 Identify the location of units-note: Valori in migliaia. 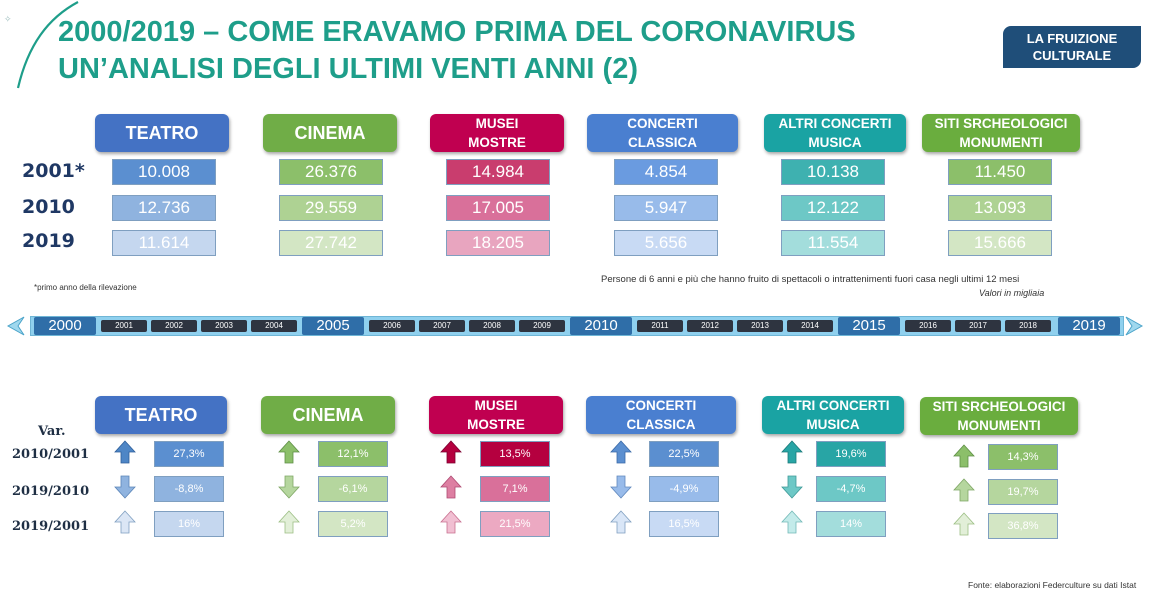
(1012, 293).